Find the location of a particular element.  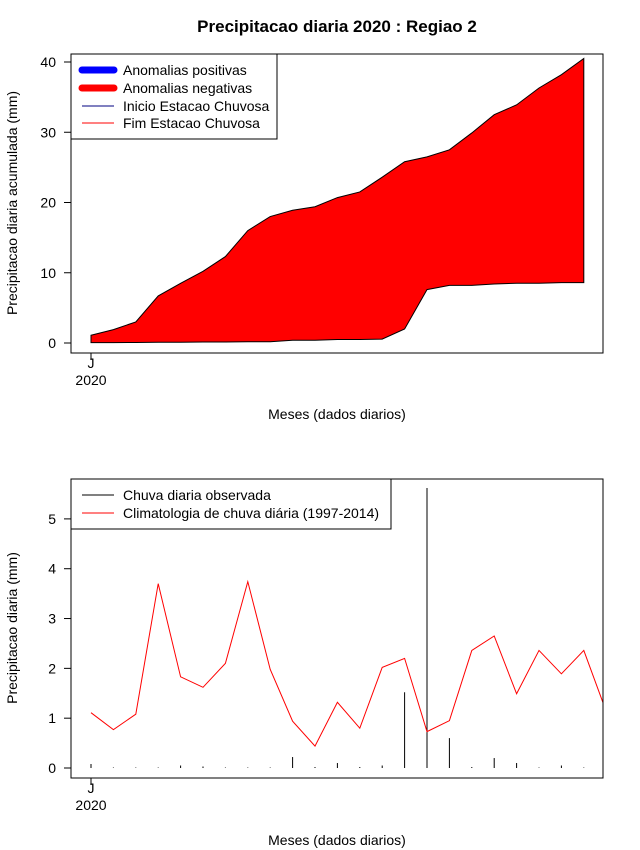

bottom-y-axis: 0 1 2 3 4 5 is located at coordinates (59, 643).